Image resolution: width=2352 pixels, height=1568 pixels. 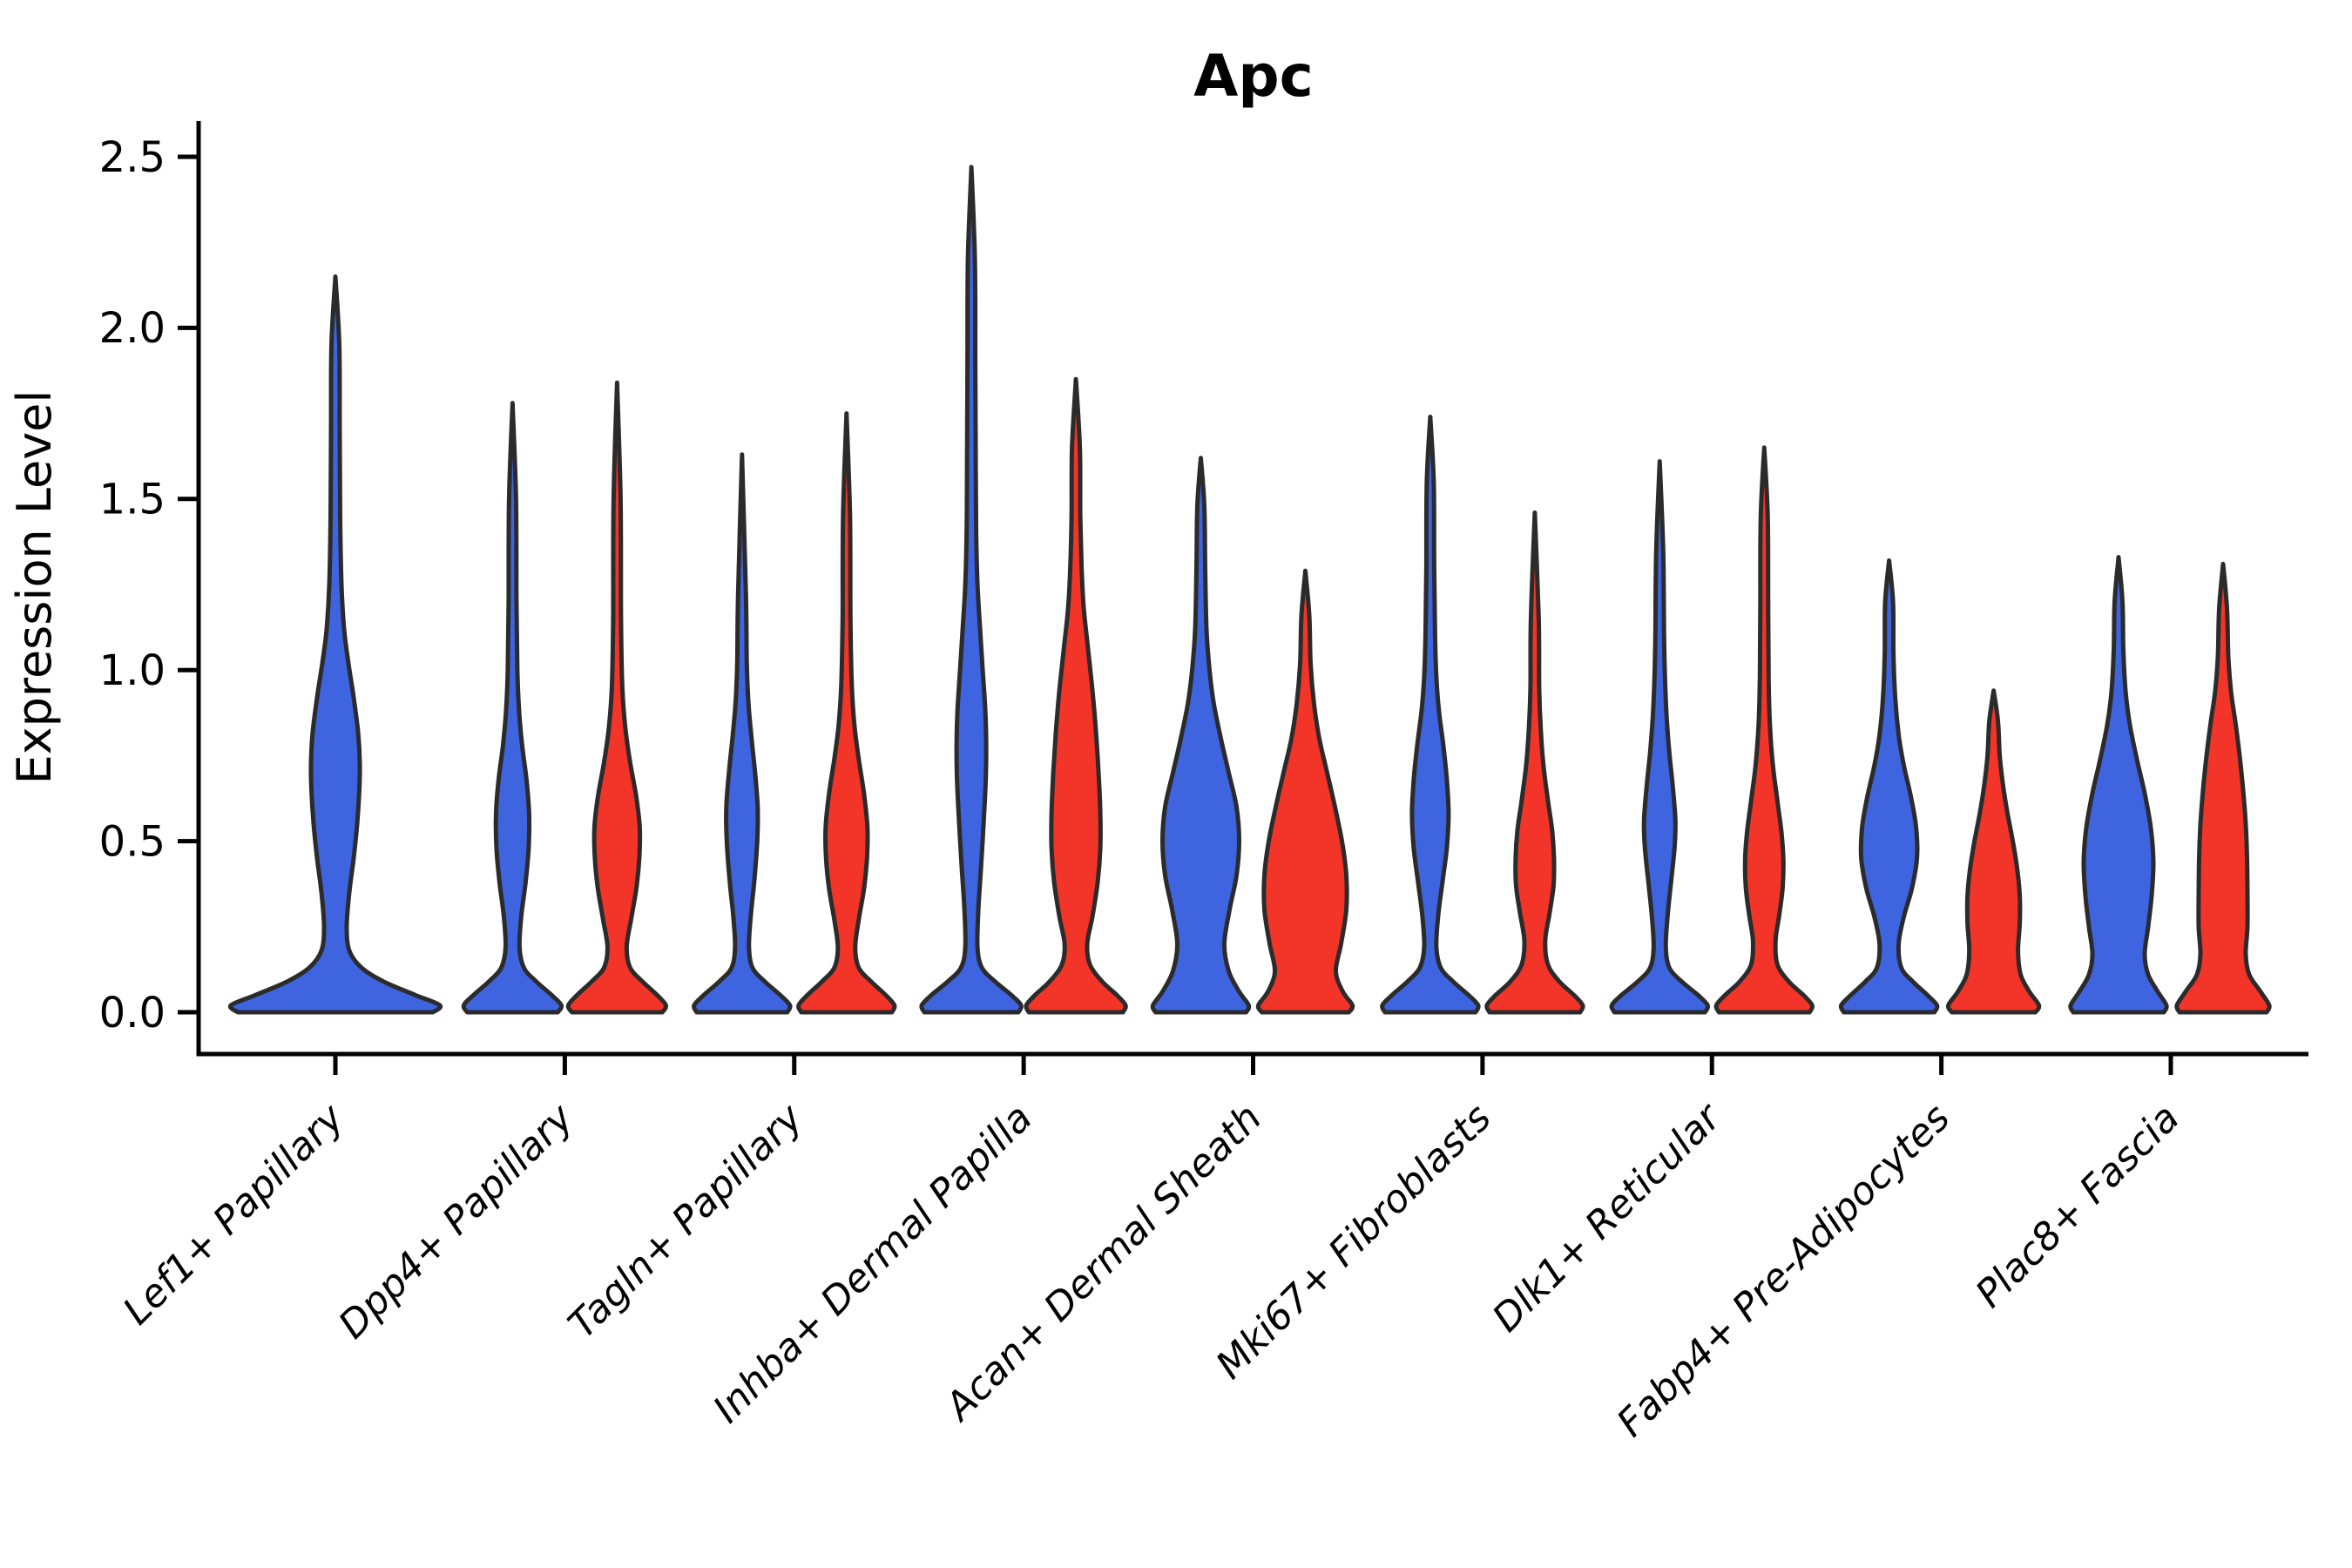 What do you see at coordinates (34, 587) in the screenshot?
I see `y-axis-label: Expression Level` at bounding box center [34, 587].